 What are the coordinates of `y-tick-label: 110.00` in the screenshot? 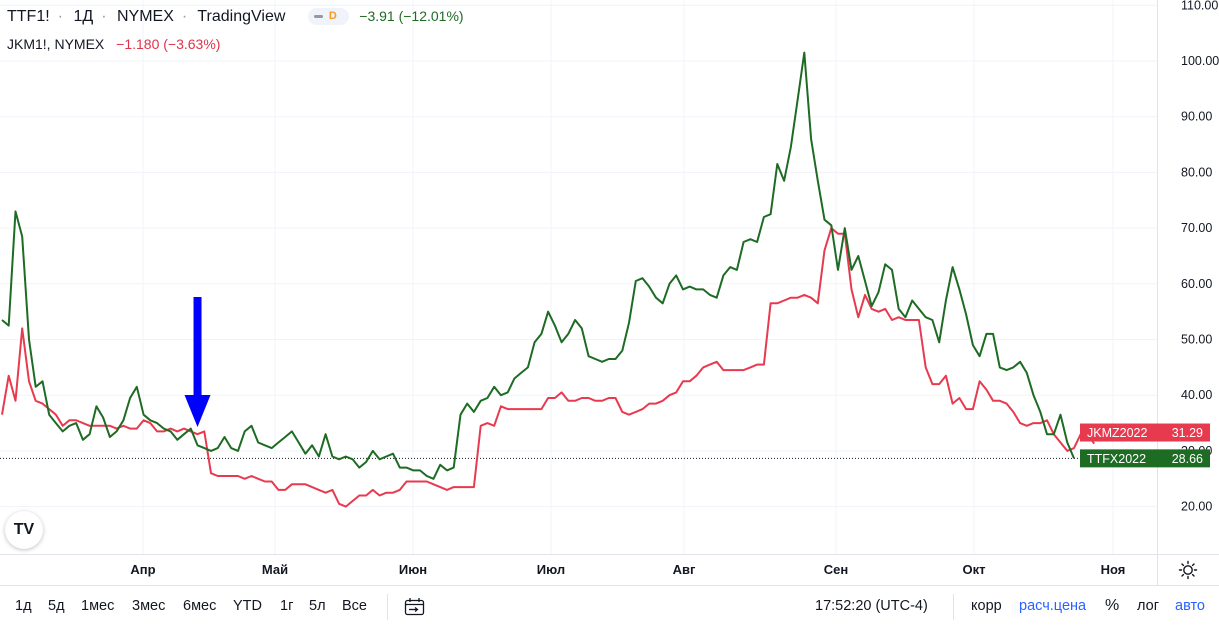 It's located at (1199, 6).